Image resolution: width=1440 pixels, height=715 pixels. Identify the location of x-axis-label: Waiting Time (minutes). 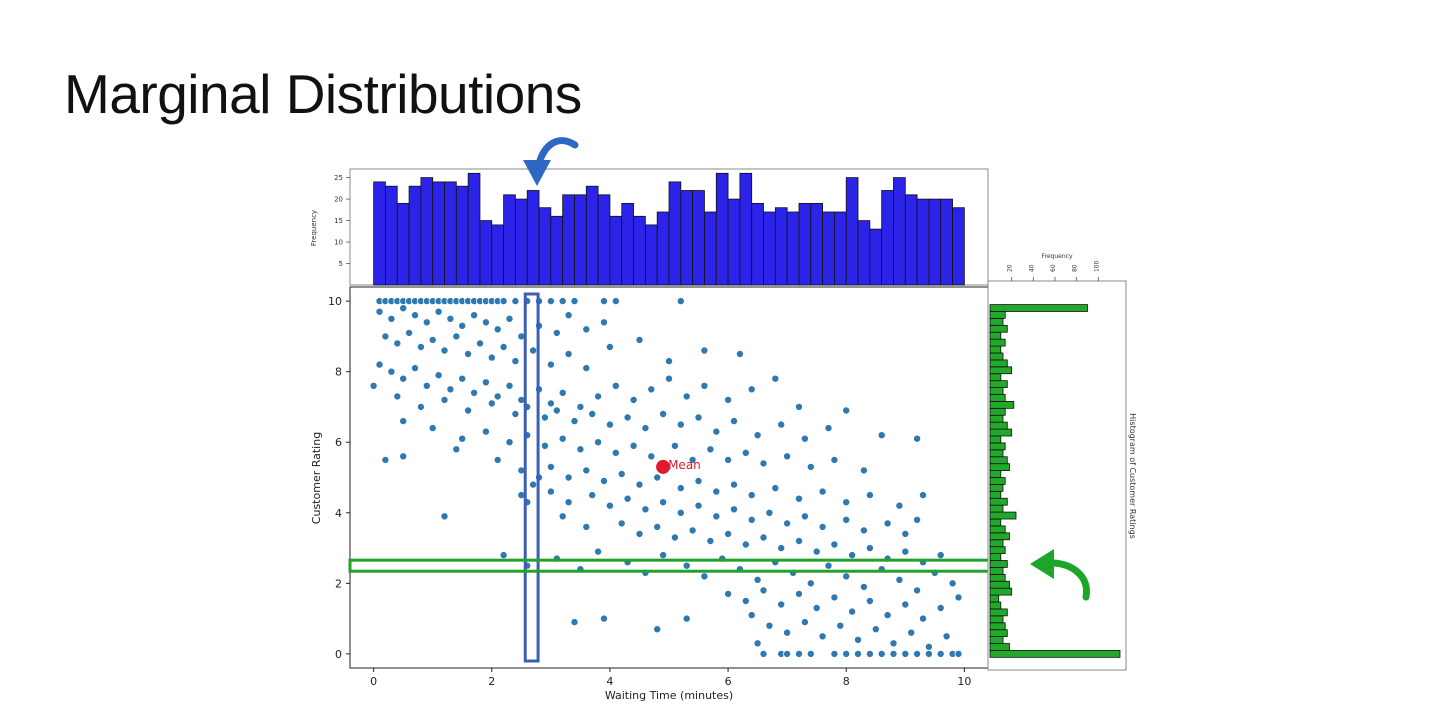
(669, 695).